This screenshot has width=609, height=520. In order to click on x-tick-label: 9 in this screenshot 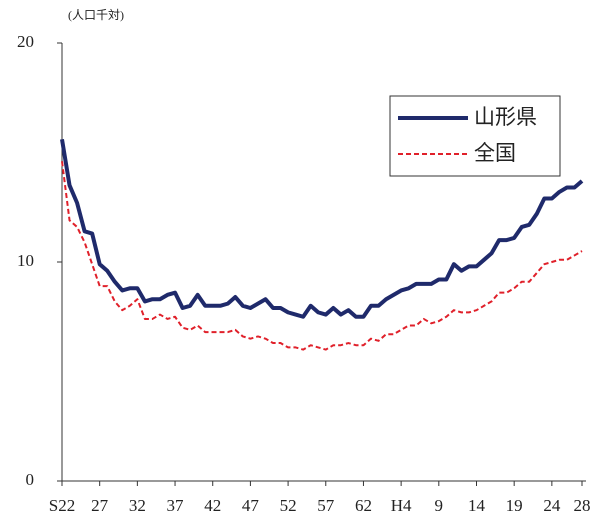, I will do `click(439, 505)`.